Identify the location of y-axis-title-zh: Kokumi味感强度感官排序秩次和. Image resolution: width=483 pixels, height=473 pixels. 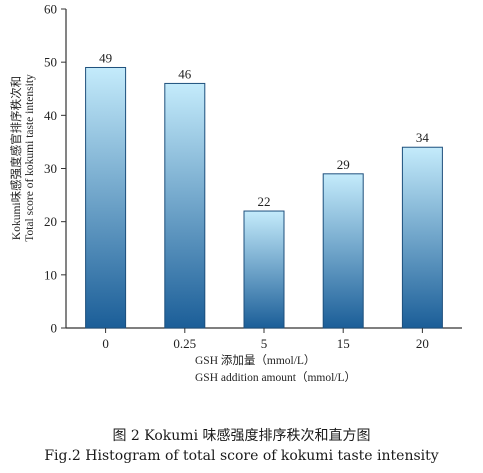
(16, 158).